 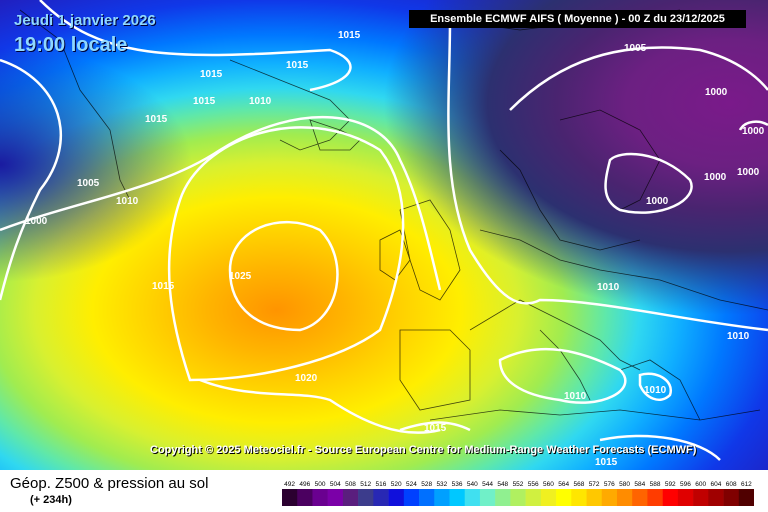 What do you see at coordinates (548, 484) in the screenshot?
I see `scale-tick-label: 560` at bounding box center [548, 484].